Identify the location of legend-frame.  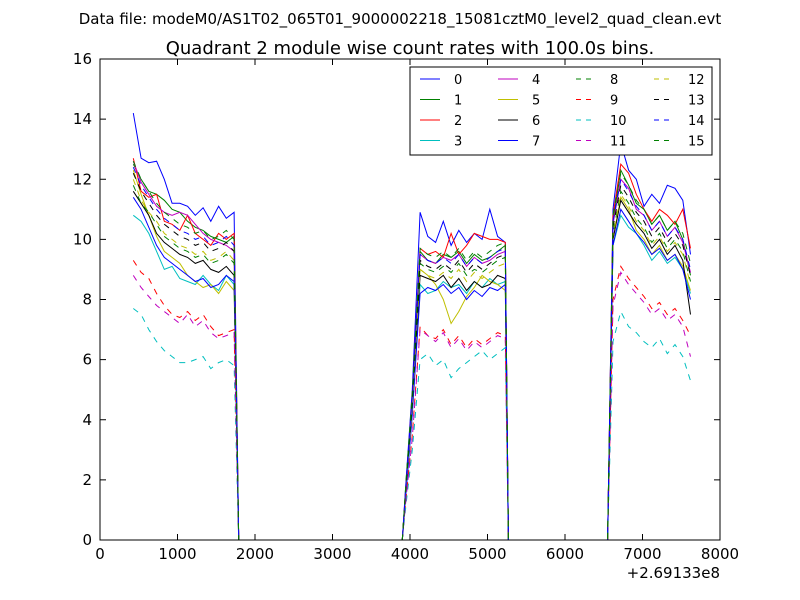
(561, 111).